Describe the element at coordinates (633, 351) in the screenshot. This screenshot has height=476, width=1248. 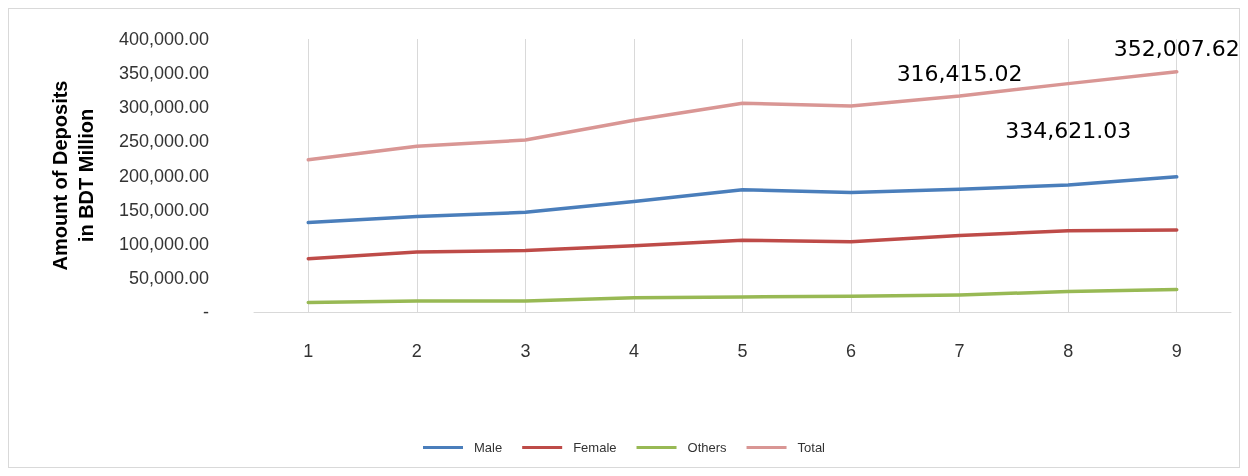
I see `x-tick-label: 4` at that location.